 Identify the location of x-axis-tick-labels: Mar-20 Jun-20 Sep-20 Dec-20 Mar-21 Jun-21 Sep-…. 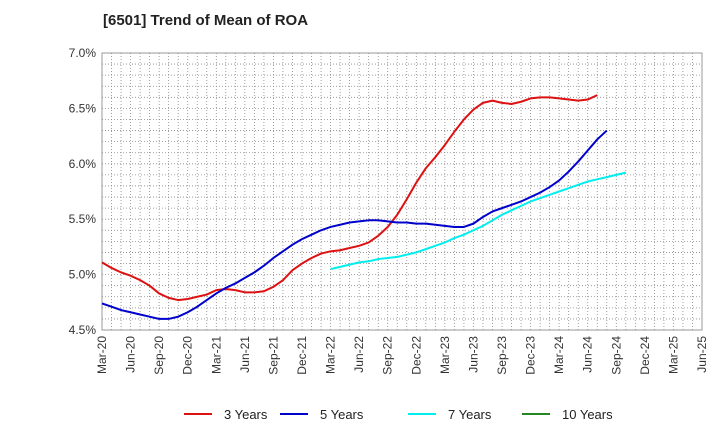
(402, 355).